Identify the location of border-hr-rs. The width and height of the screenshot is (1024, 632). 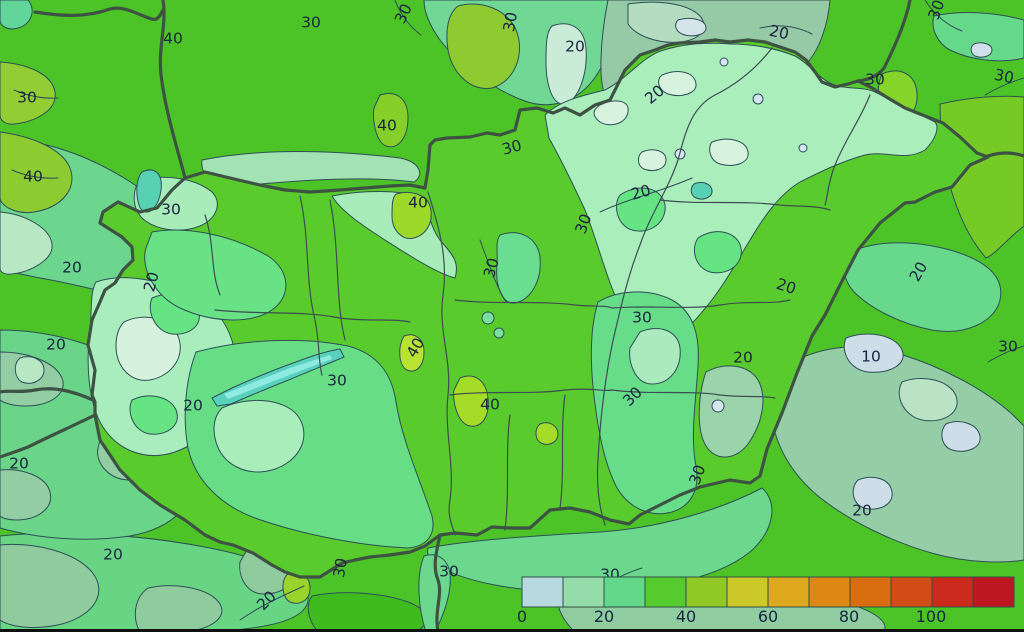
(437, 582).